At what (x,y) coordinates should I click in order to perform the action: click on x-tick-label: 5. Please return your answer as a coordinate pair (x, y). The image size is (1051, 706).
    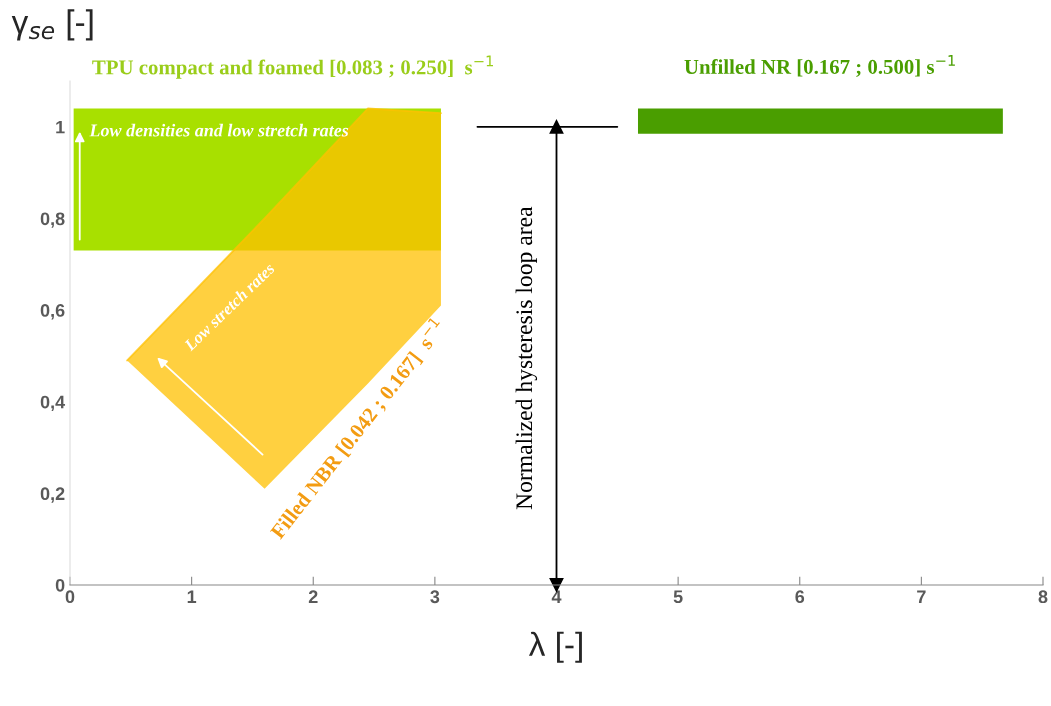
    Looking at the image, I should click on (678, 597).